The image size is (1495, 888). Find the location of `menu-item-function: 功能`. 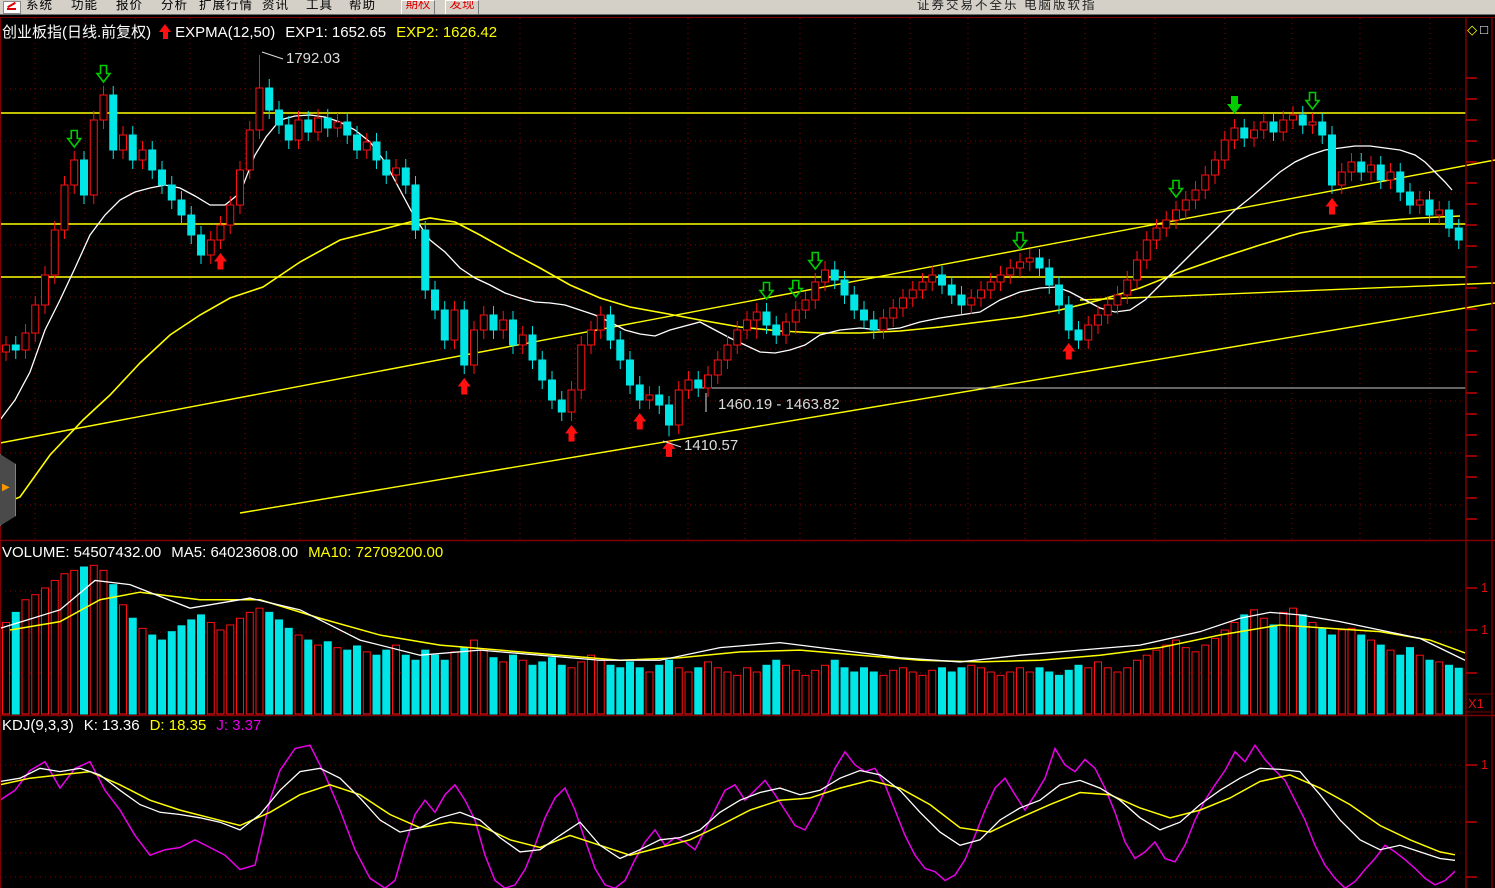

menu-item-function: 功能 is located at coordinates (85, 6).